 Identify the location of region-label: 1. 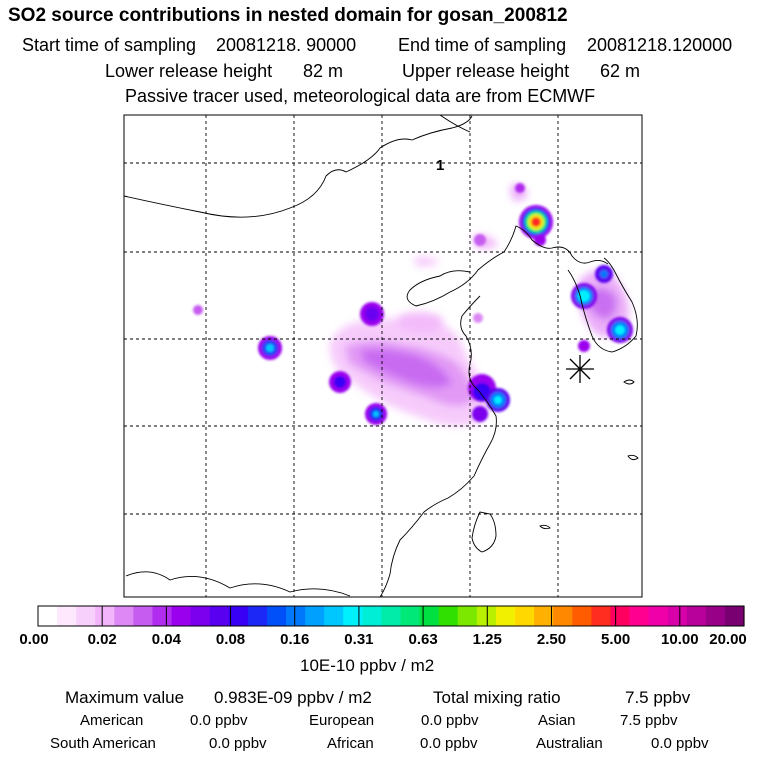
(440, 165).